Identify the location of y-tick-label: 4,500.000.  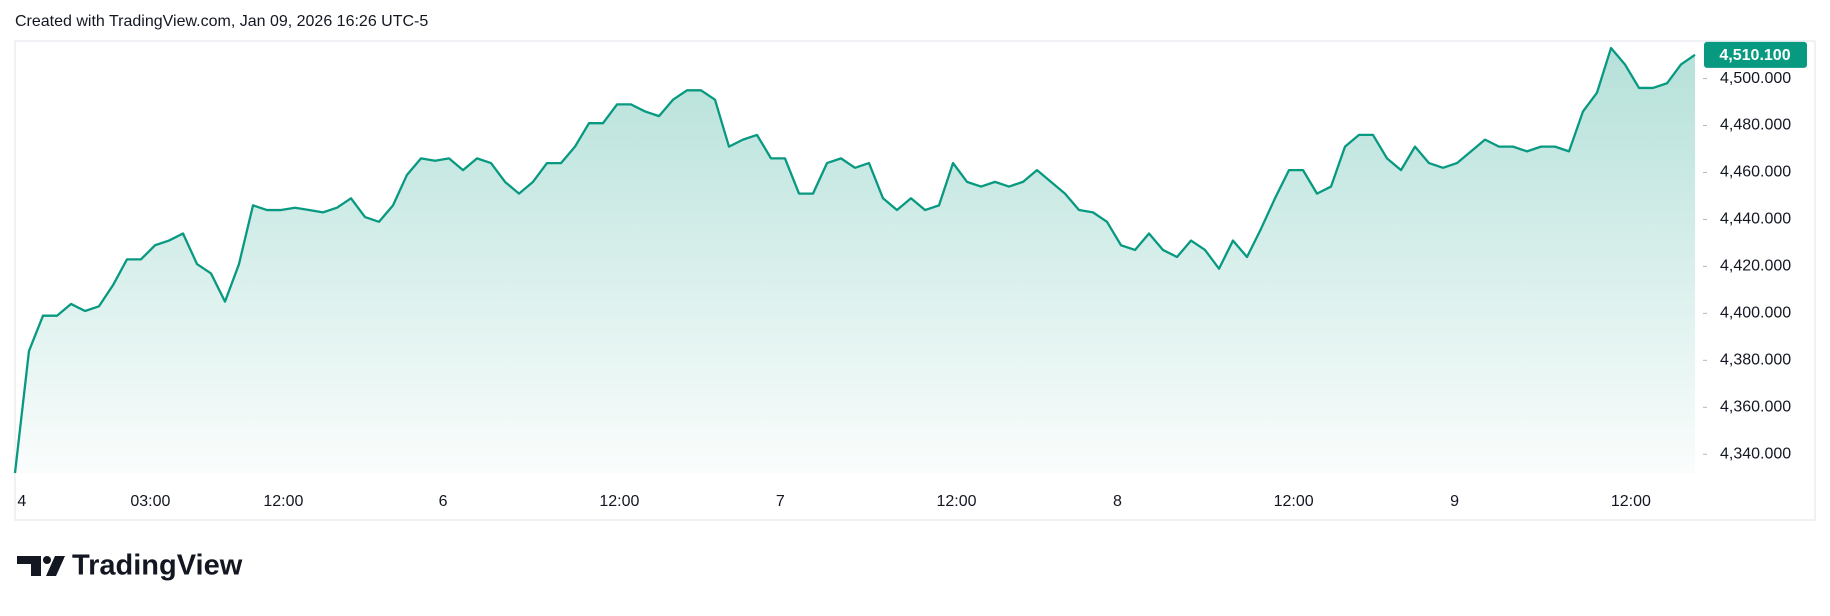
(1755, 78).